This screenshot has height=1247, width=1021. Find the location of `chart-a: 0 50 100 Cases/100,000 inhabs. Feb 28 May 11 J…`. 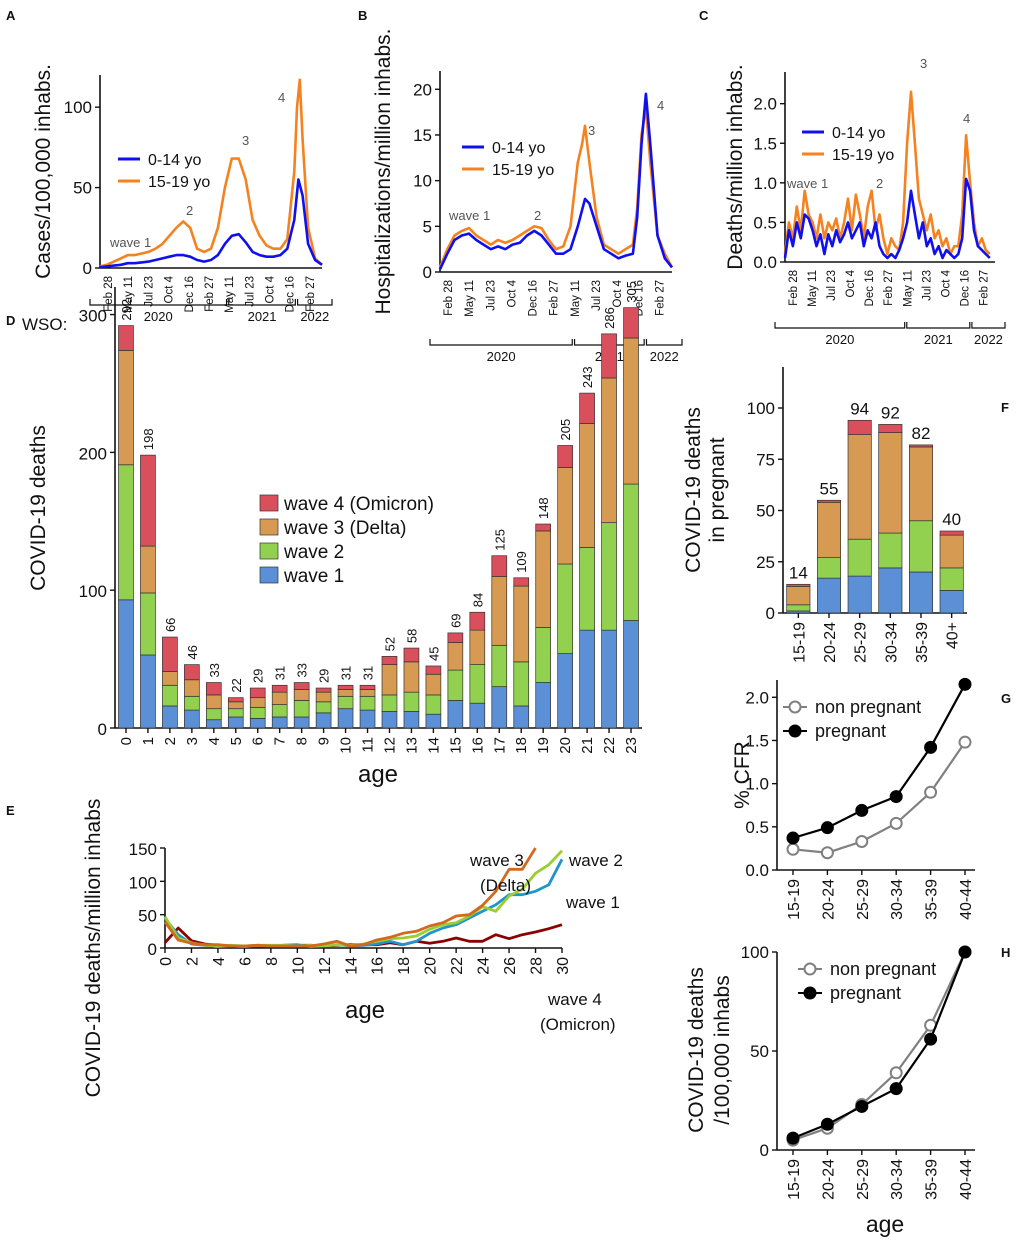

chart-a: 0 50 100 Cases/100,000 inhabs. Feb 28 May 11 J… is located at coordinates (182, 194).